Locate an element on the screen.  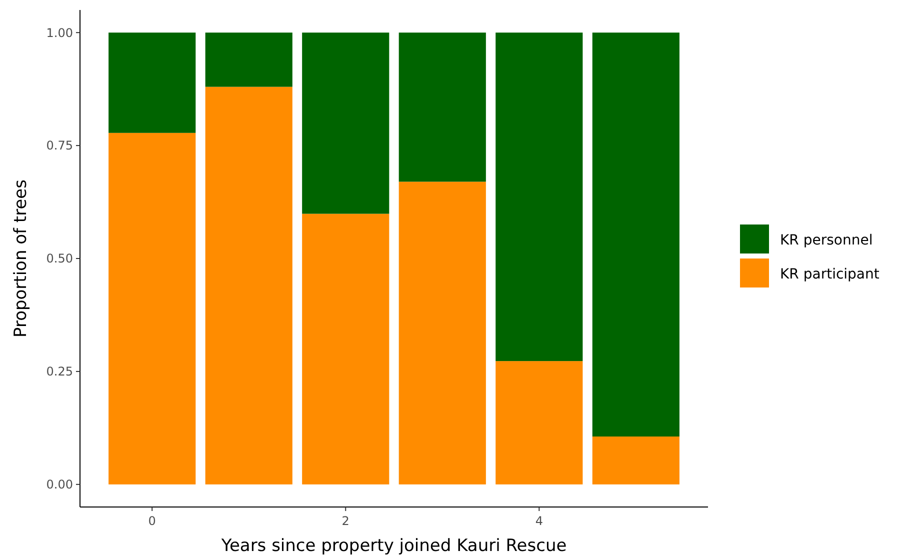
y-tick-label: 0.00 is located at coordinates (59, 485).